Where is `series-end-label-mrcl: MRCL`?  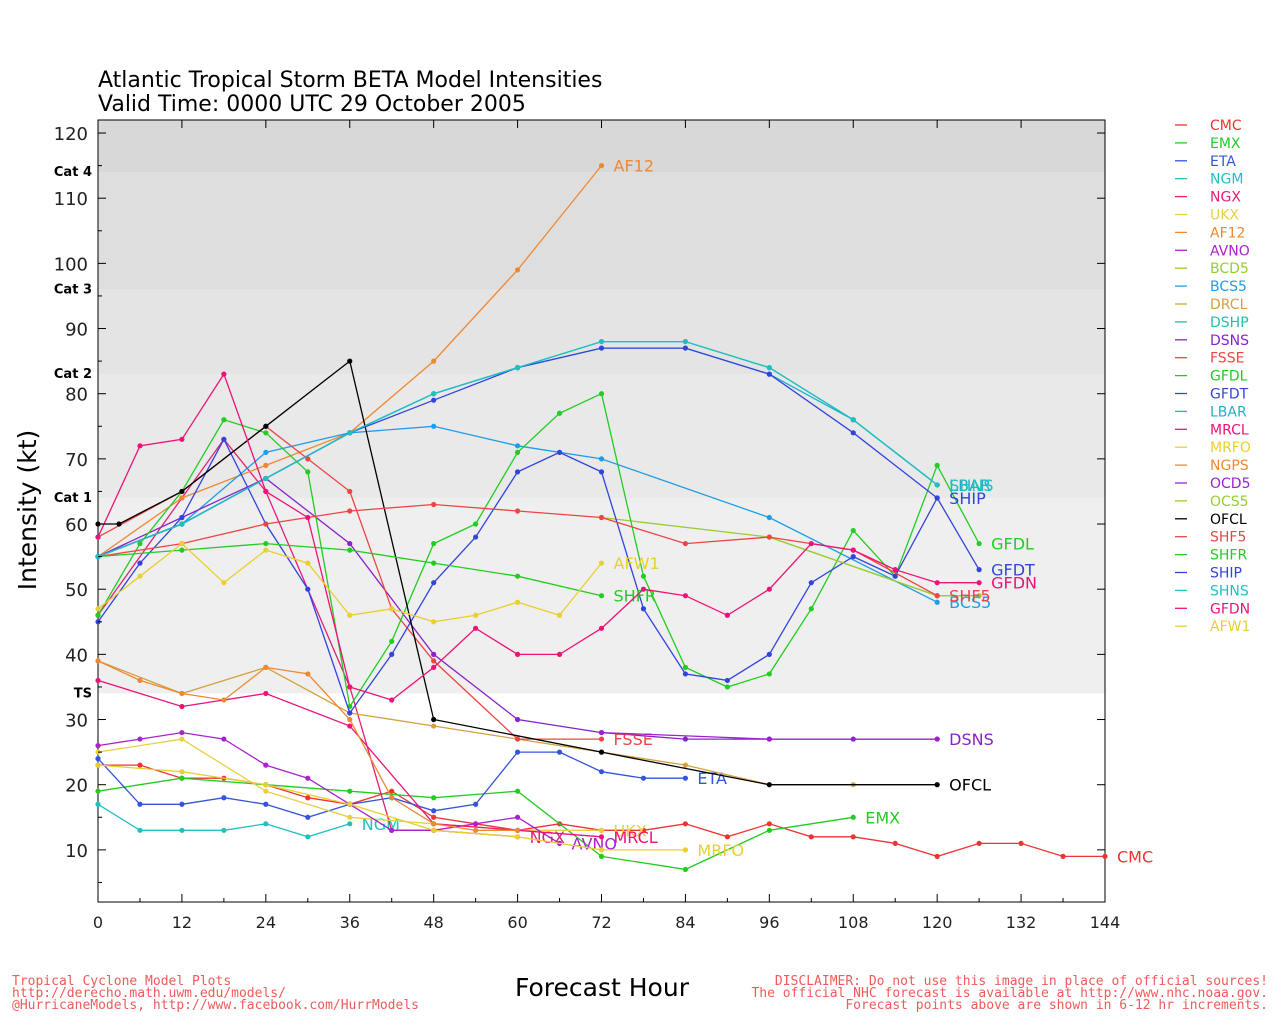
series-end-label-mrcl: MRCL is located at coordinates (636, 837).